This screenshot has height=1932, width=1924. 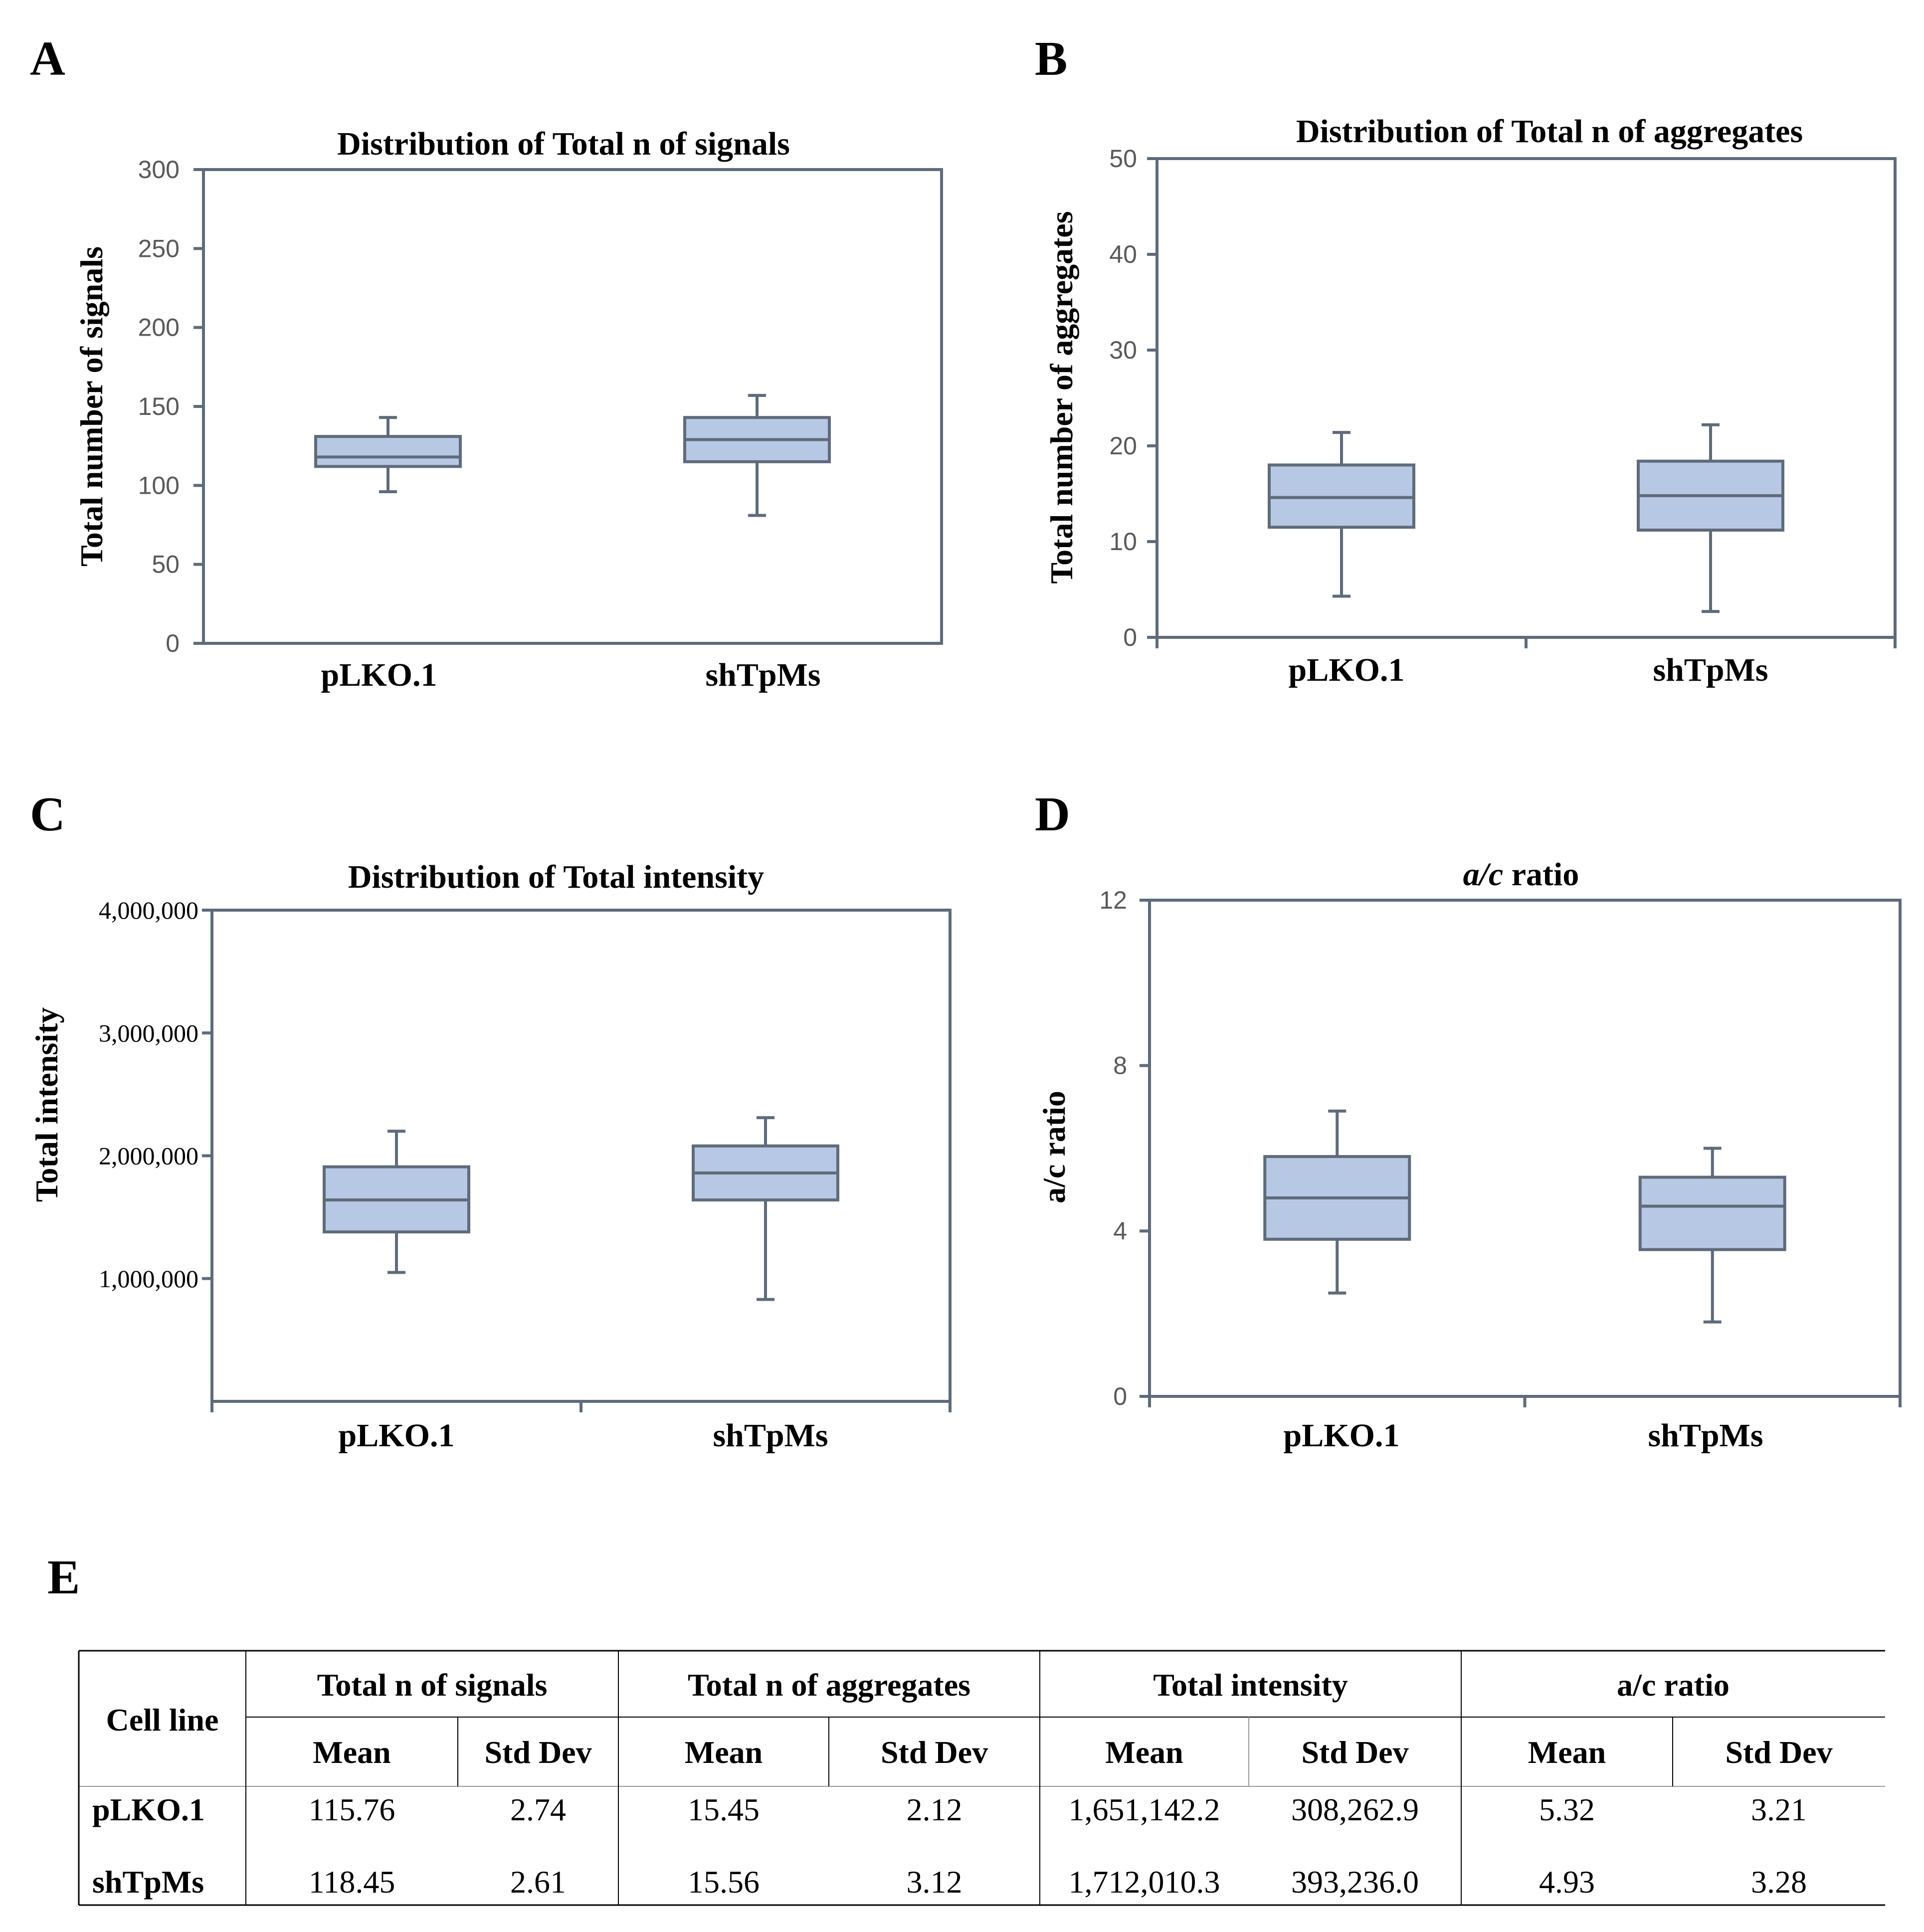 I want to click on table-cell: 118.45, so click(x=352, y=1882).